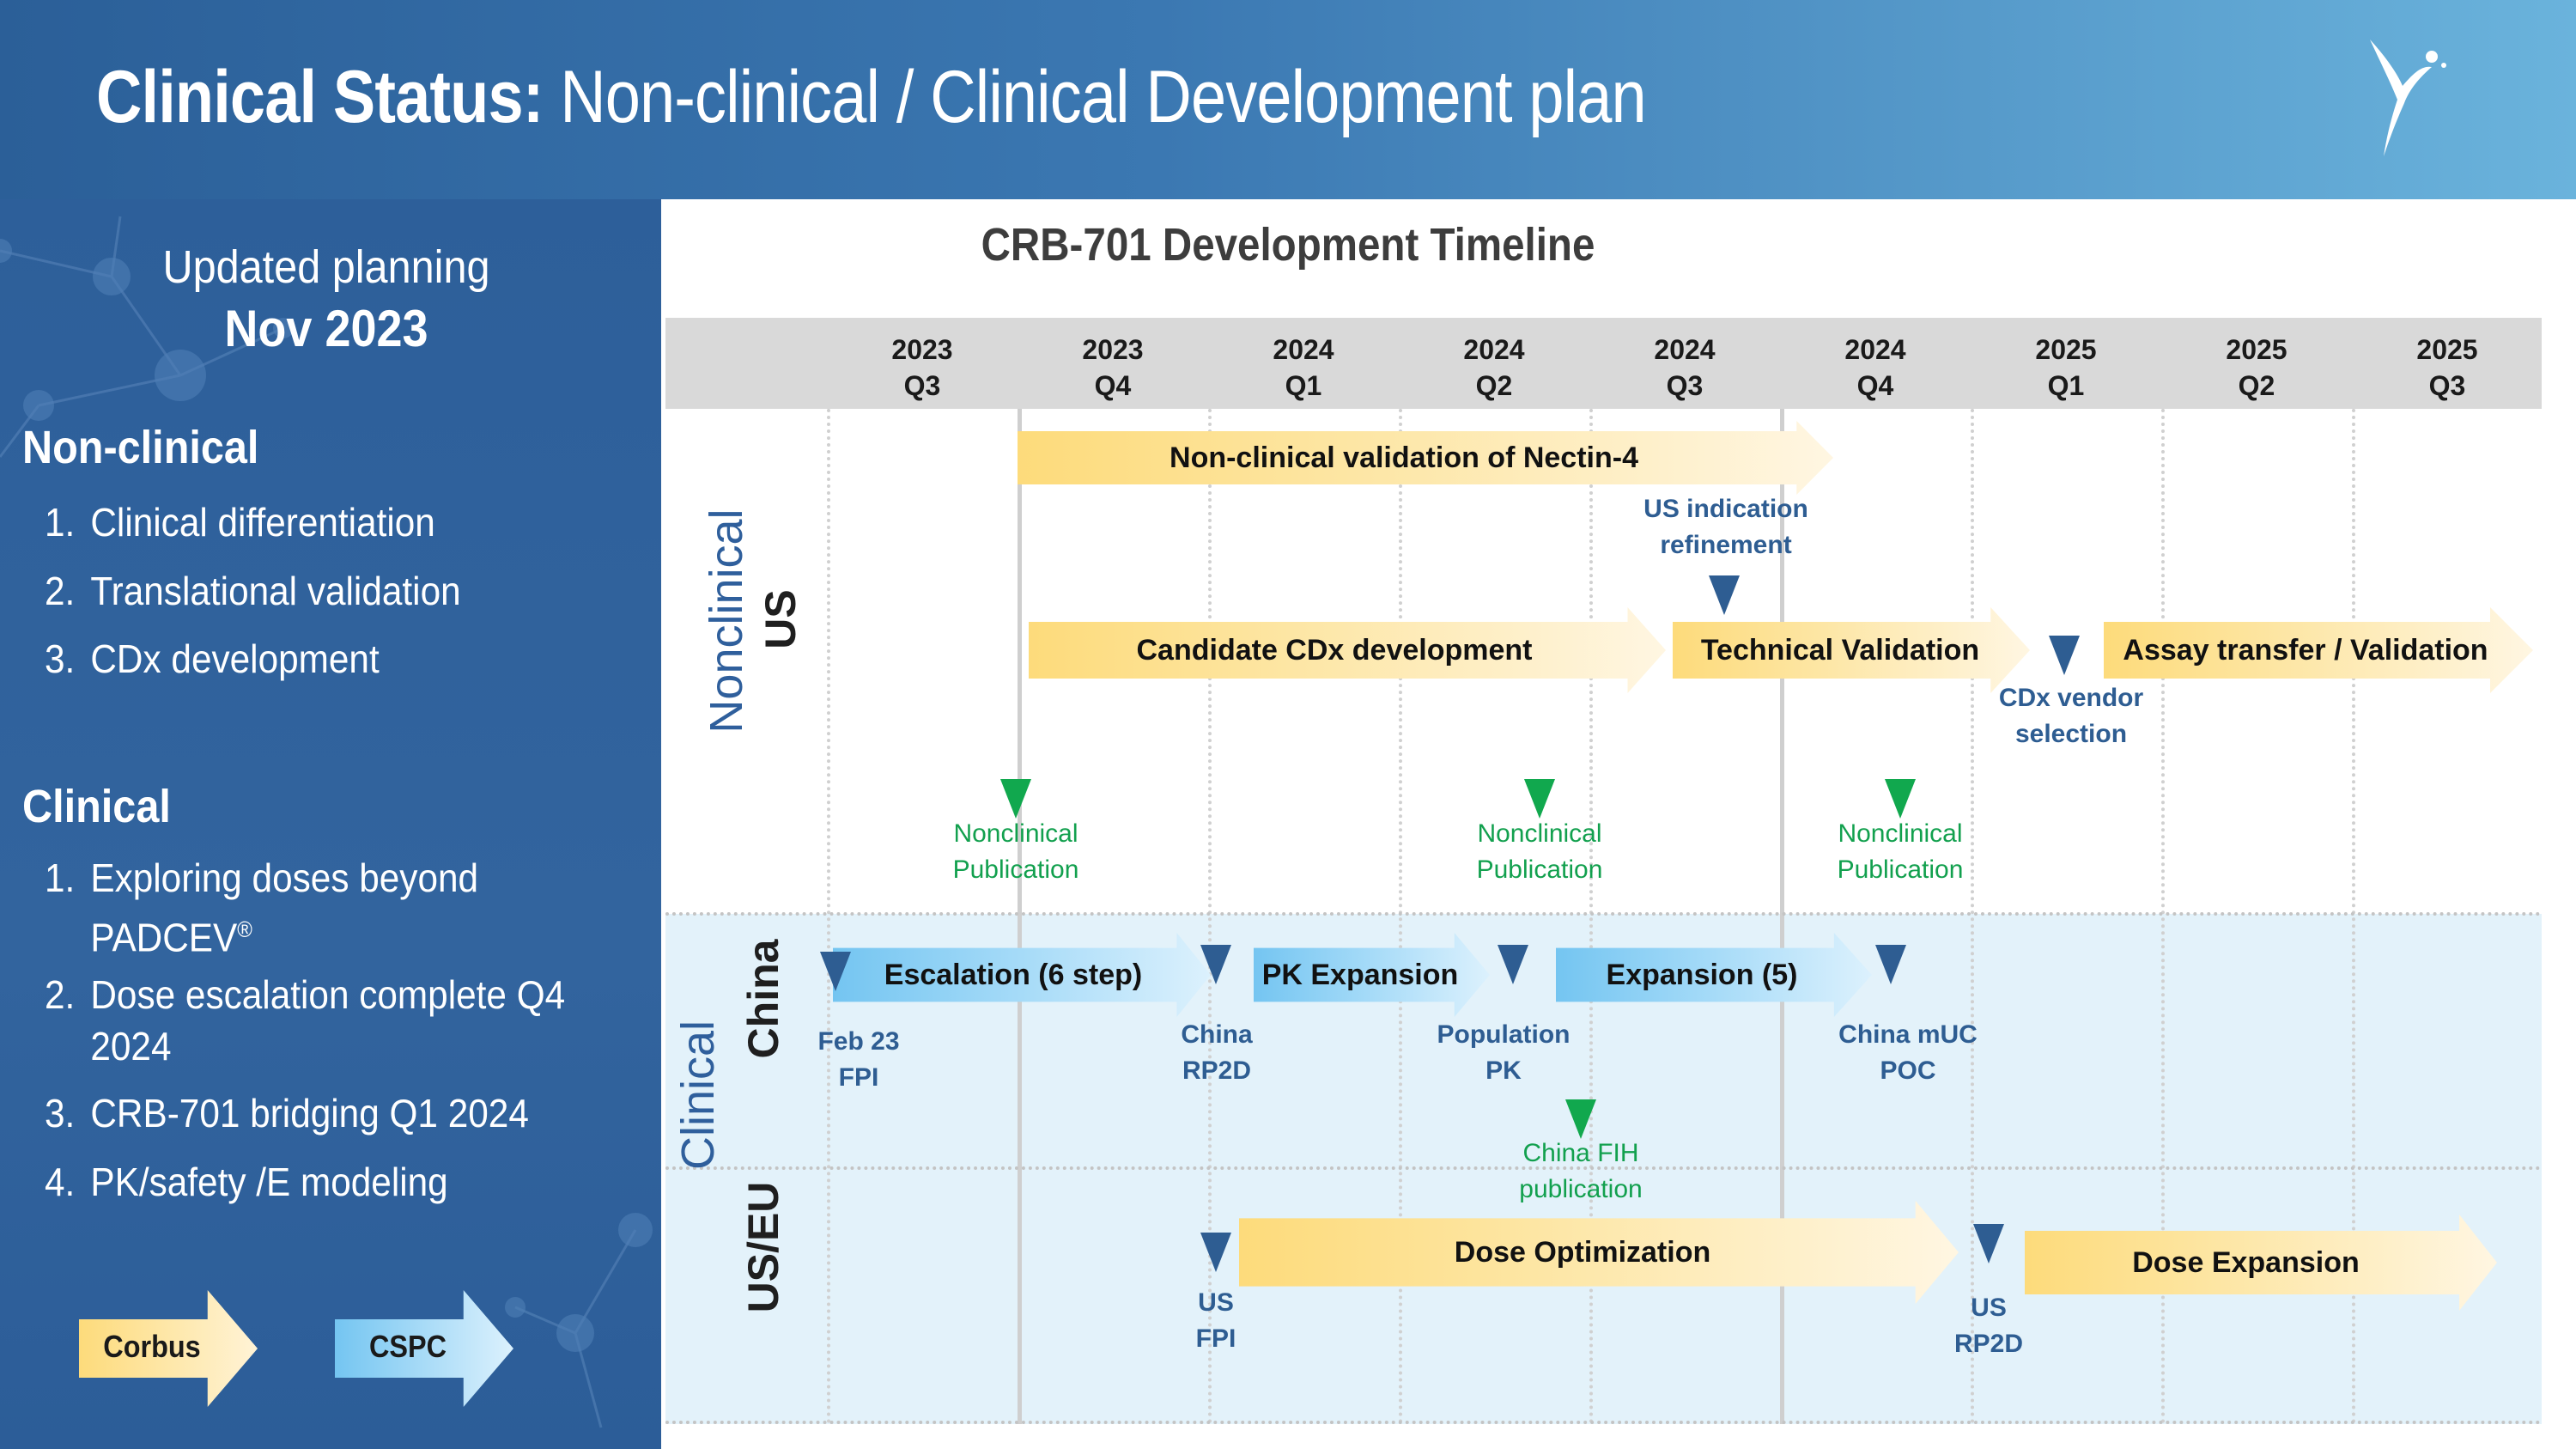  I want to click on milestone-population-pk-marker, so click(1513, 964).